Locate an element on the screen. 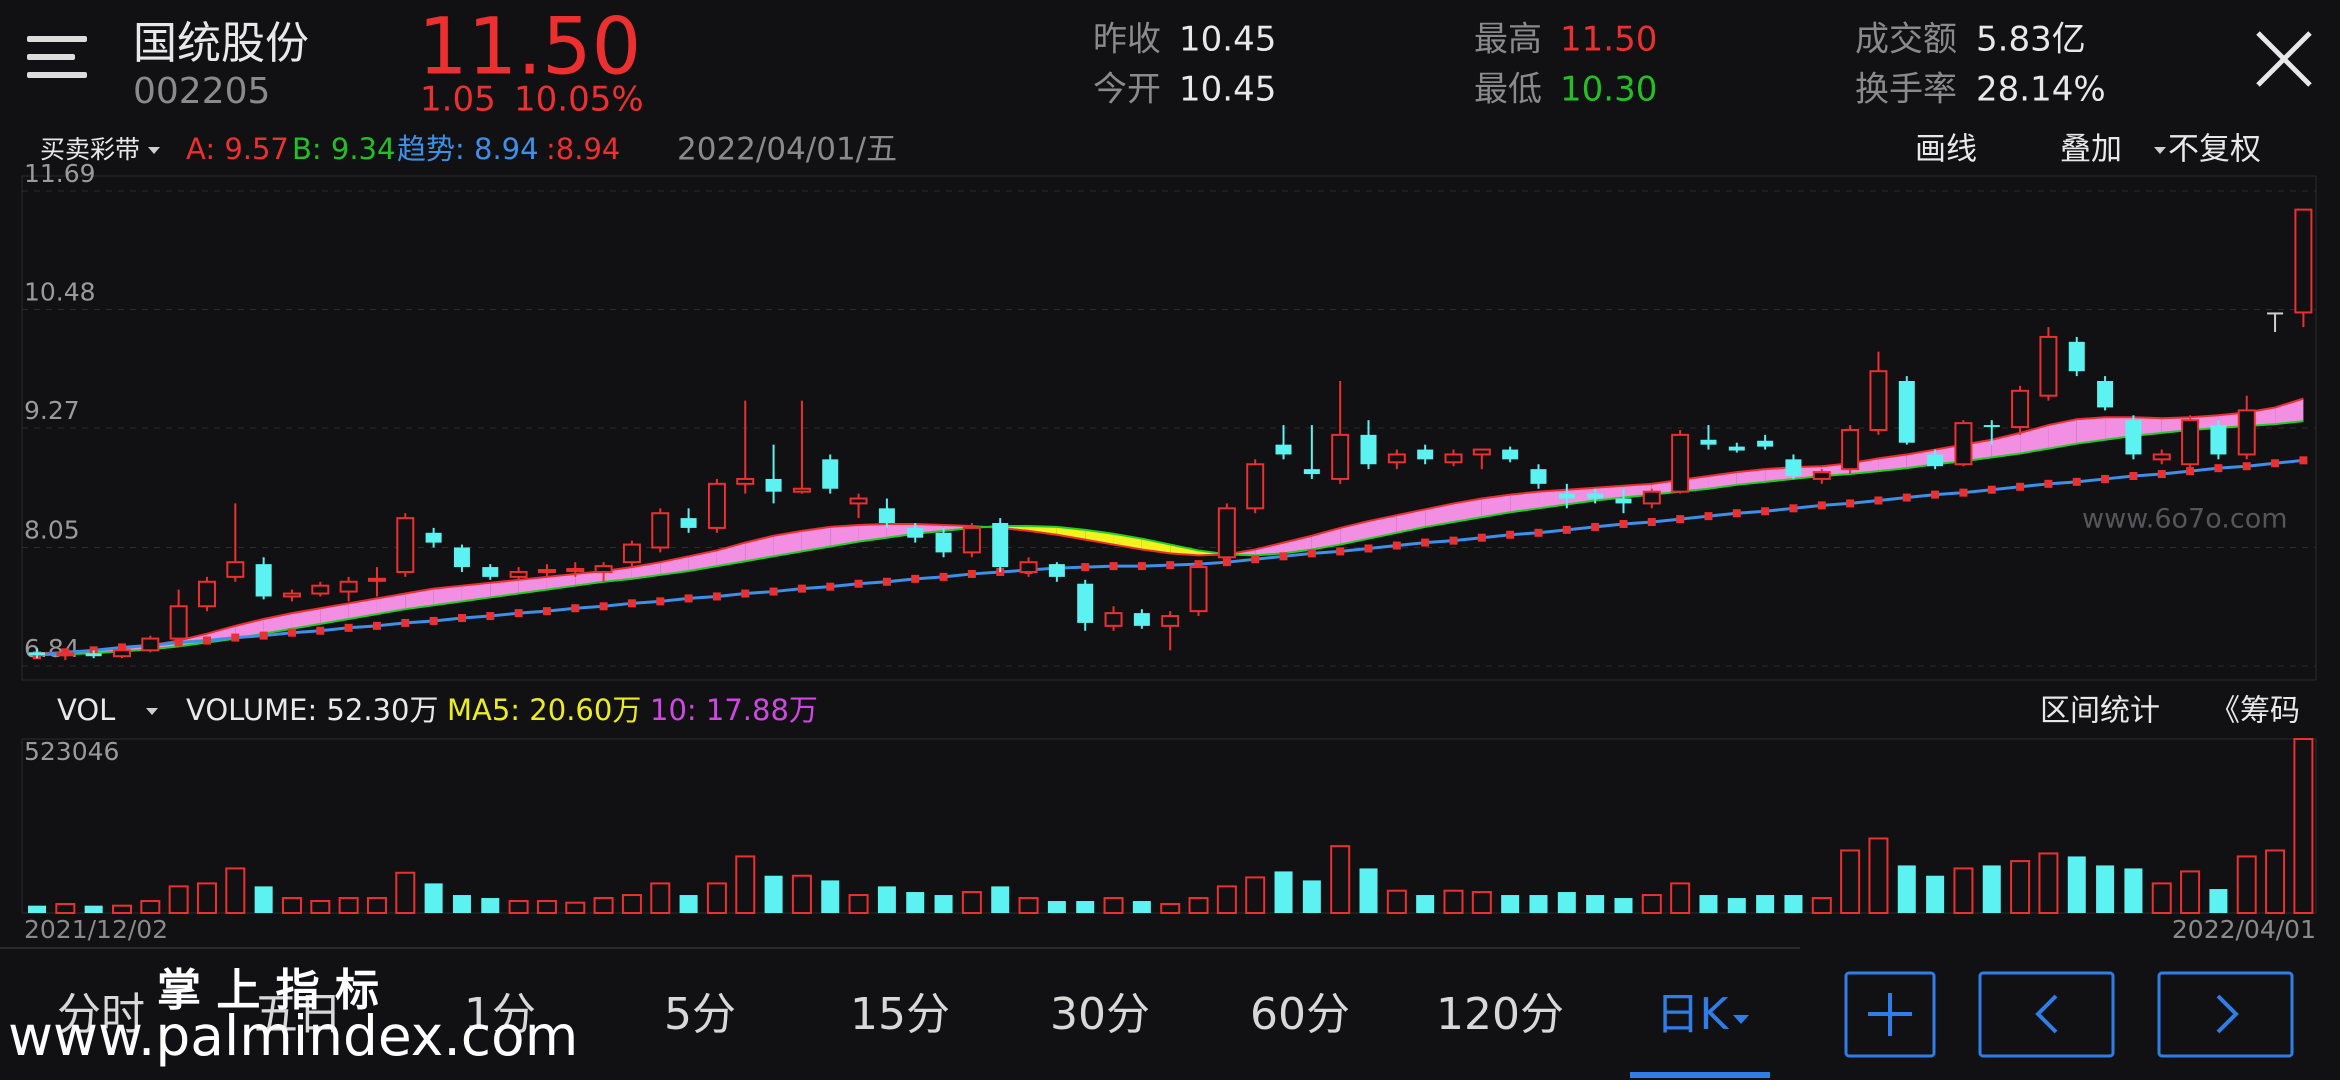 The height and width of the screenshot is (1080, 2340). tool: 叠加 is located at coordinates (2091, 150).